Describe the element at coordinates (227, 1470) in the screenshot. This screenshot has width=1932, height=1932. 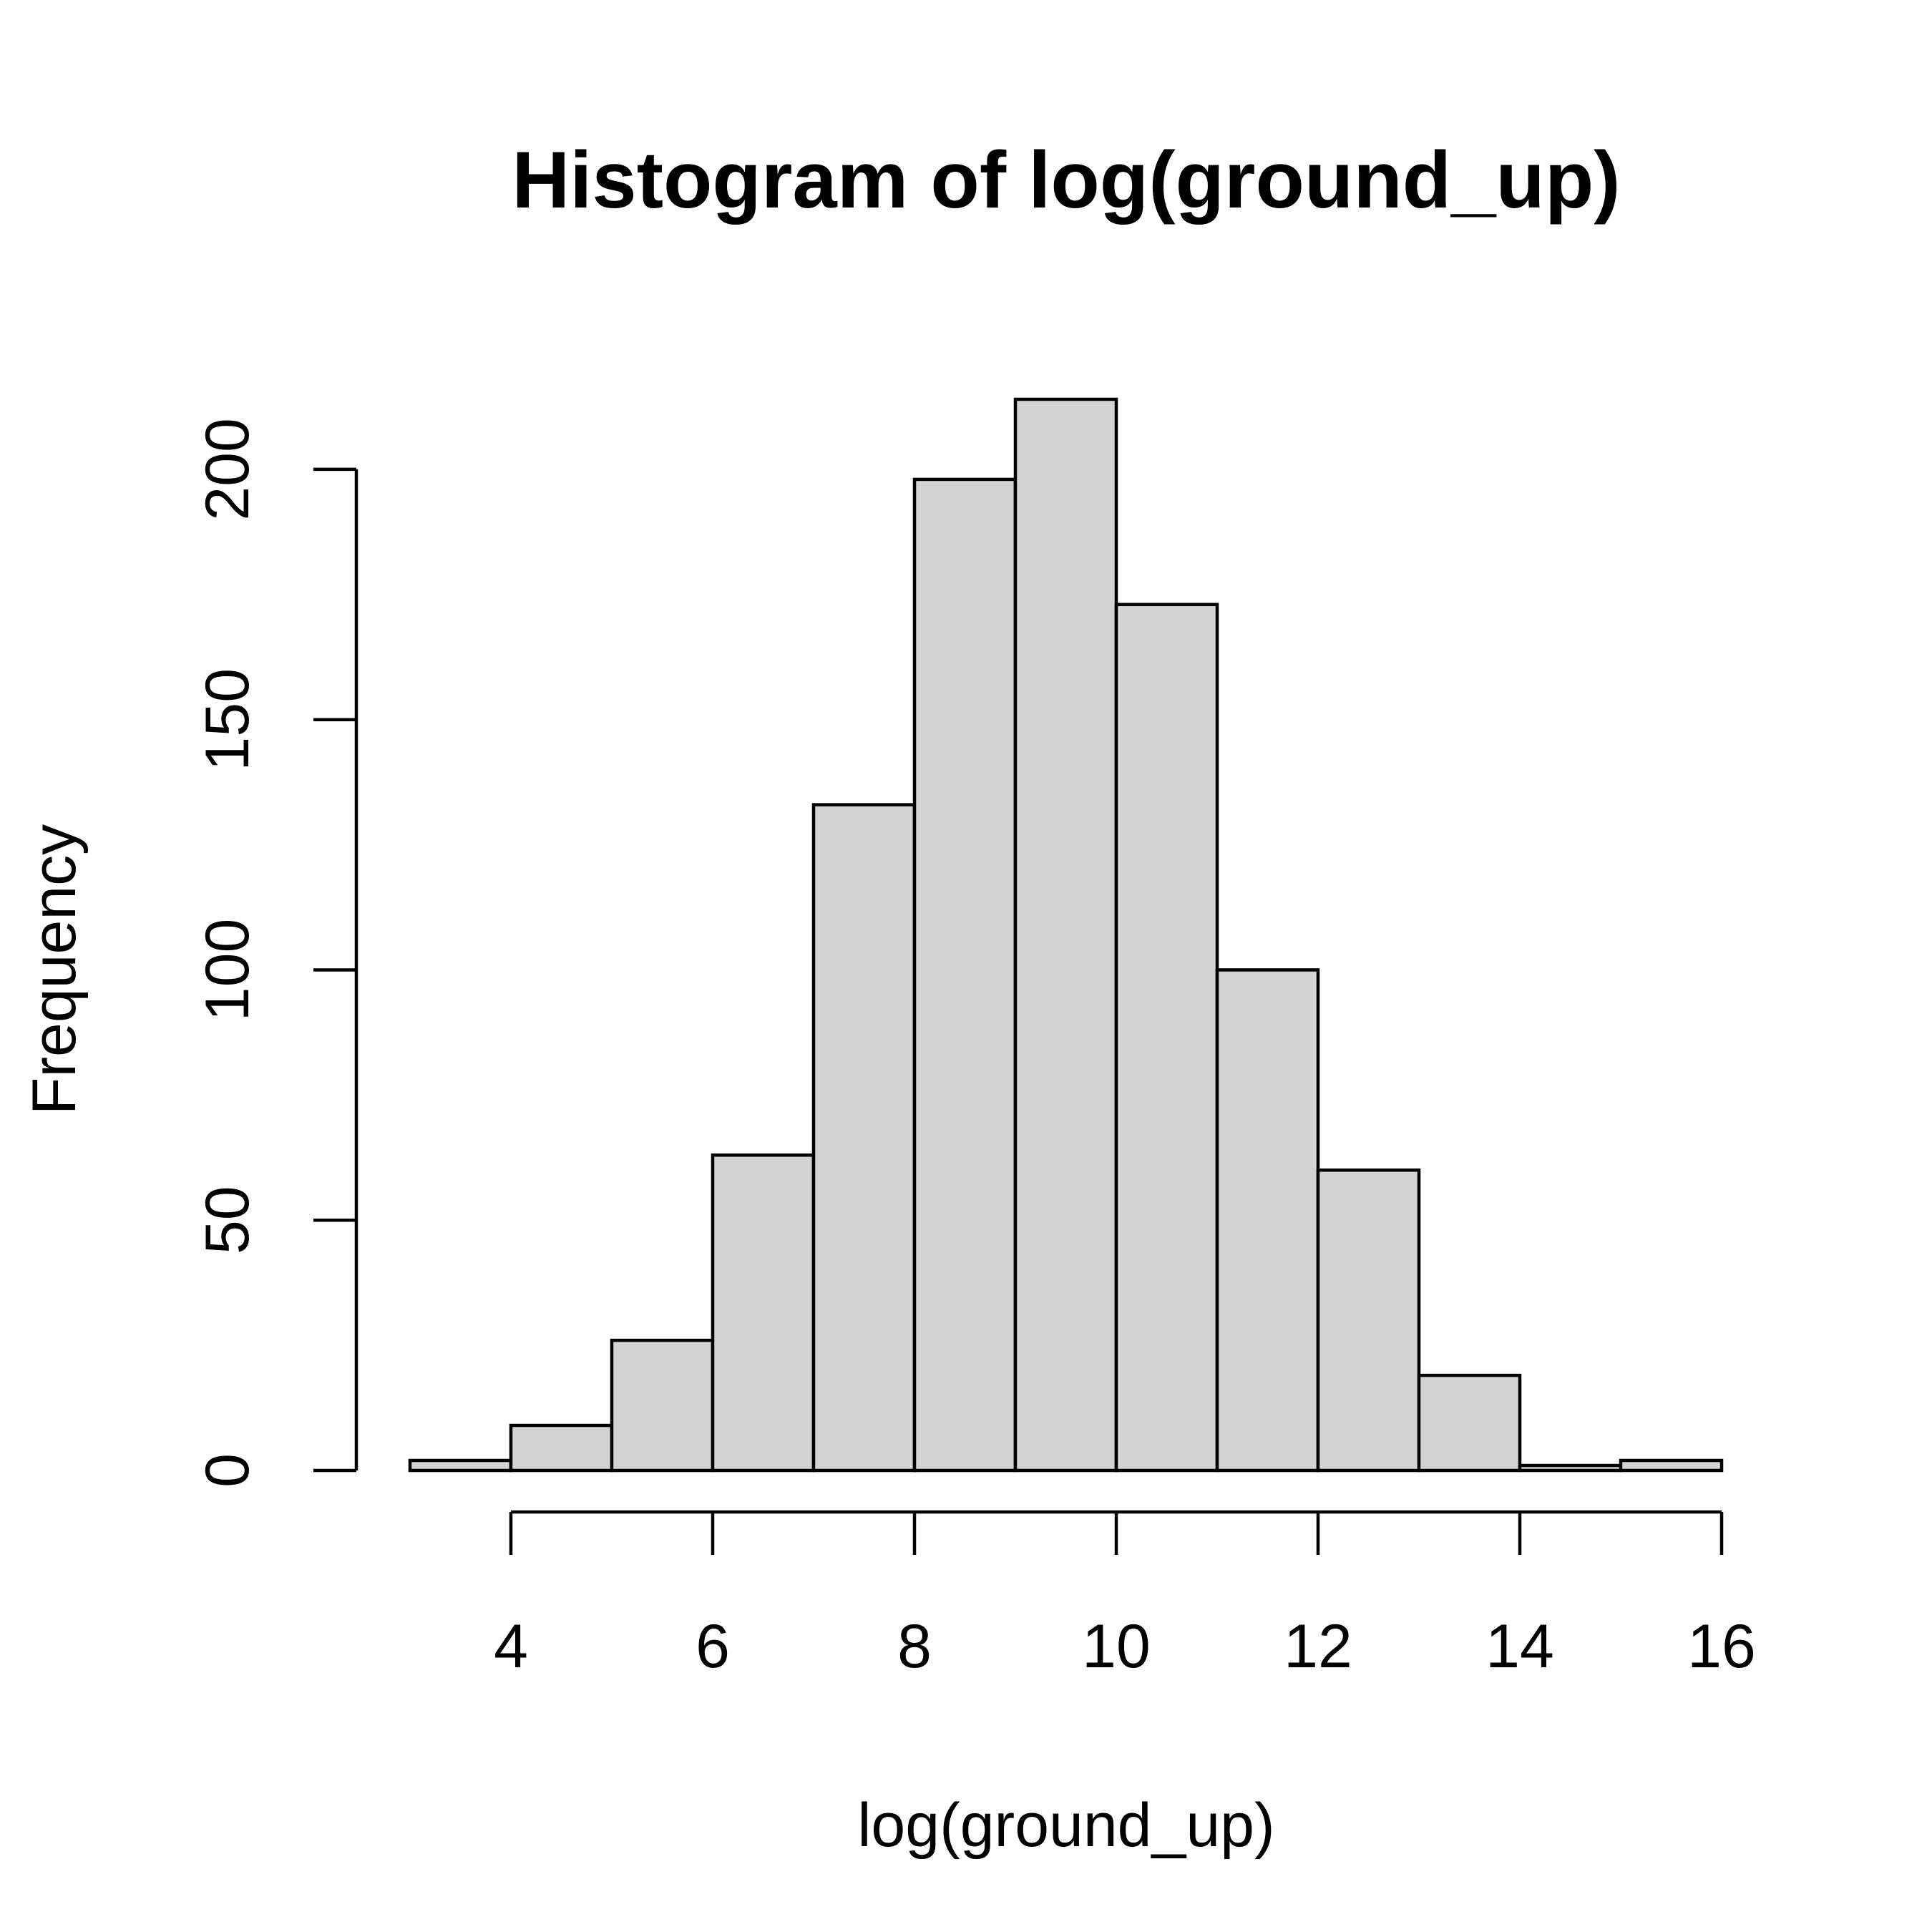
I see `y-tick-label: 0` at that location.